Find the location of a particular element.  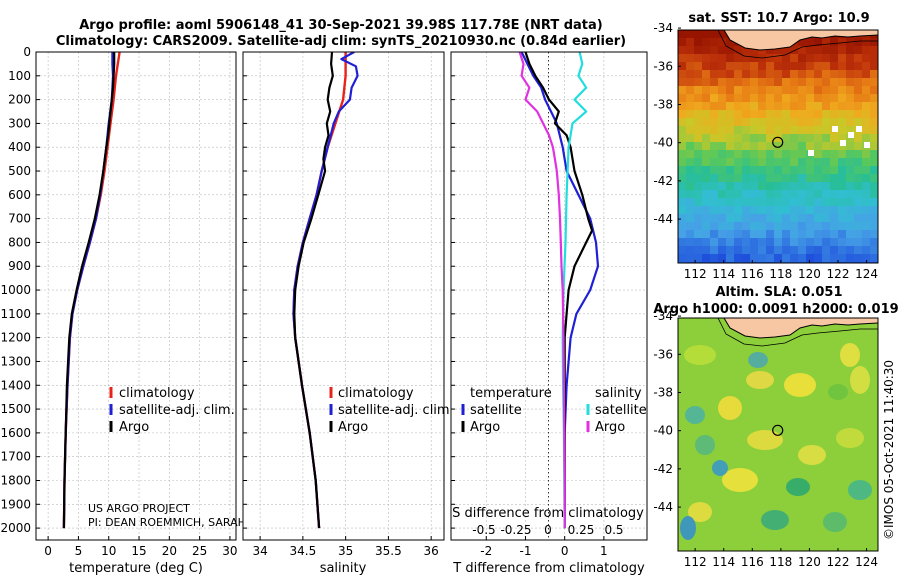

salinity-xlabel: salinity is located at coordinates (343, 568).